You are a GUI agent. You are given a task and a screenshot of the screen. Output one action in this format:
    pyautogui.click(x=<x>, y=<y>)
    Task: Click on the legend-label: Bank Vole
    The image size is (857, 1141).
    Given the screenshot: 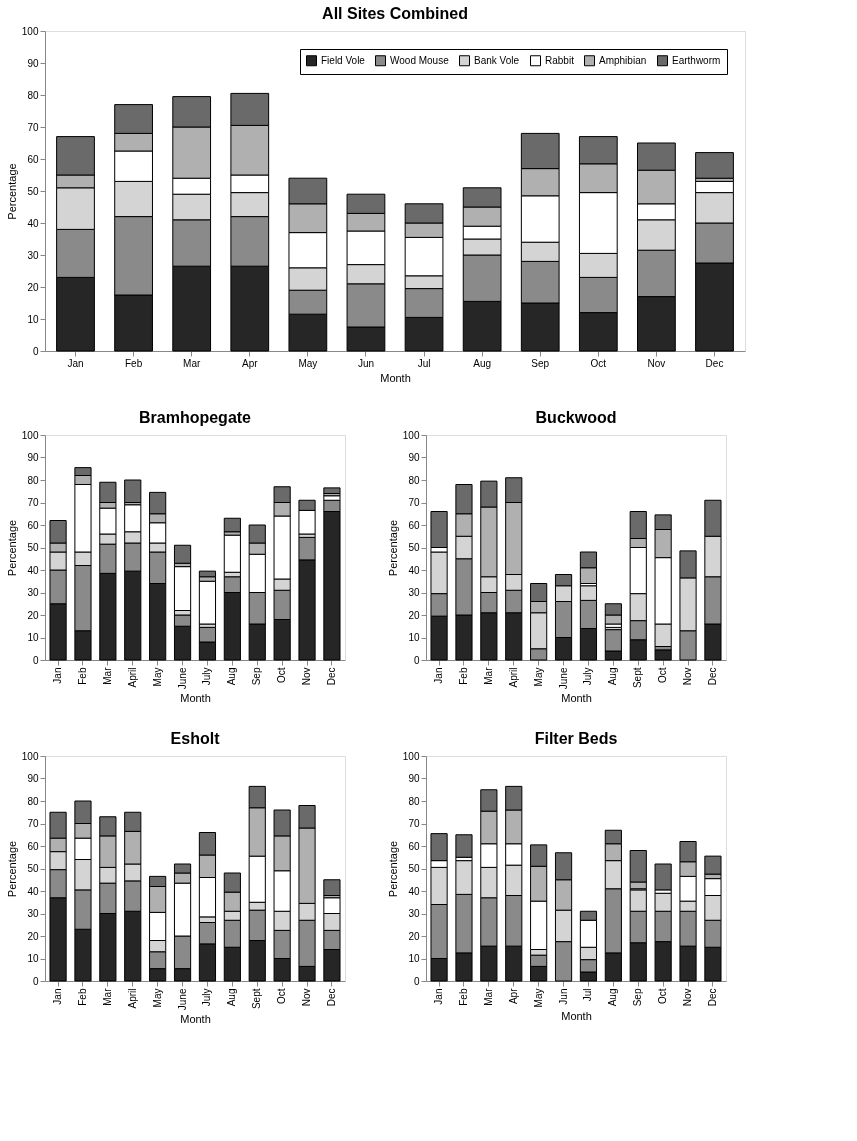 What is the action you would take?
    pyautogui.click(x=497, y=60)
    